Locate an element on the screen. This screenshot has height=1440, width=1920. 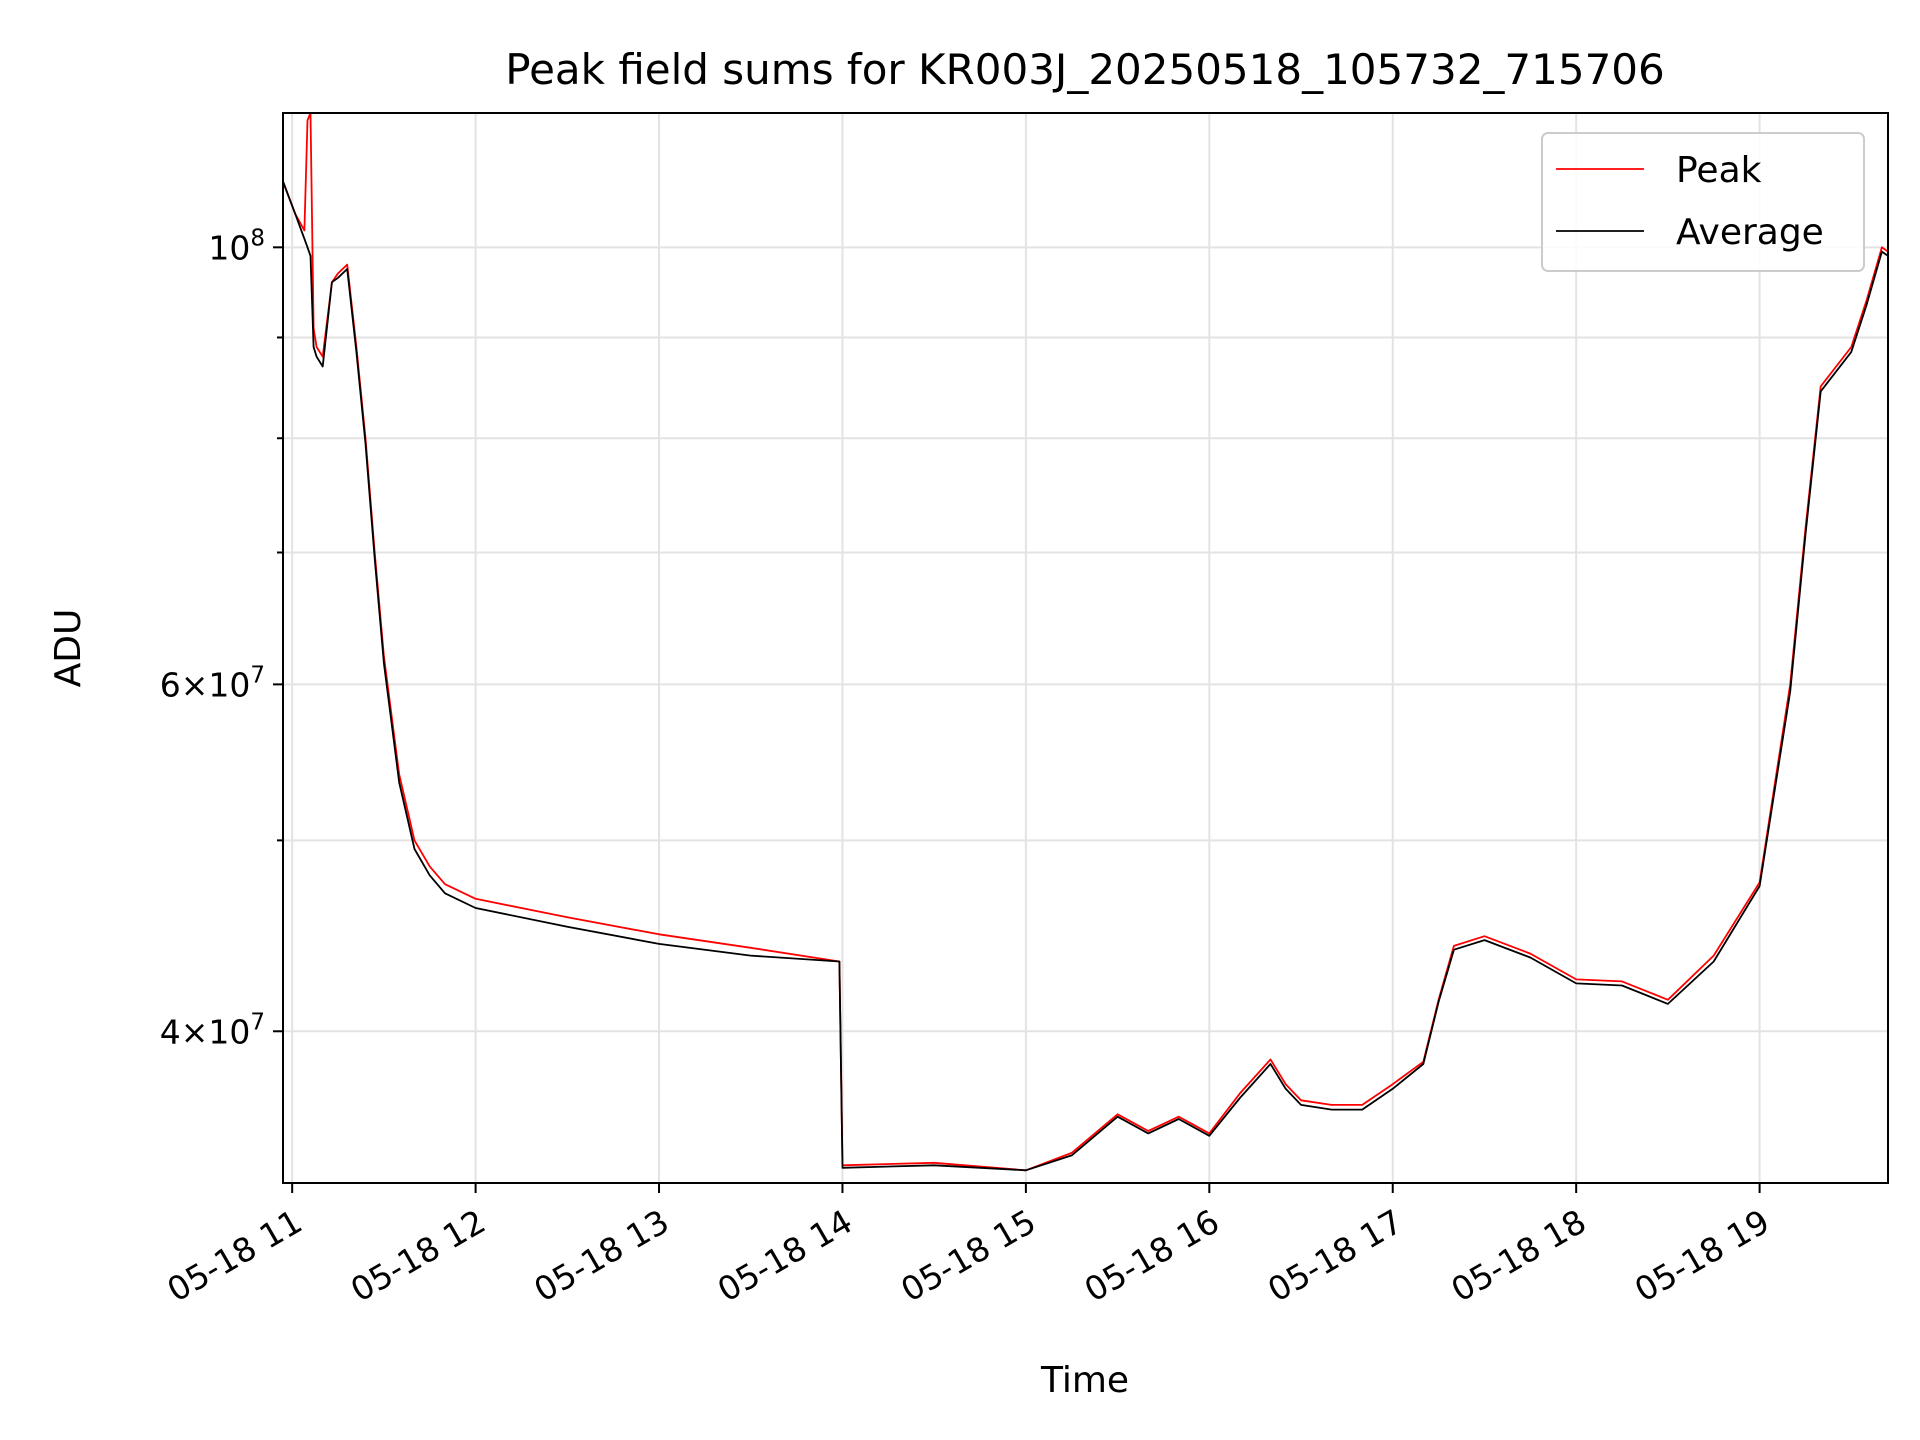
y-tick-label: 108 is located at coordinates (236, 246).